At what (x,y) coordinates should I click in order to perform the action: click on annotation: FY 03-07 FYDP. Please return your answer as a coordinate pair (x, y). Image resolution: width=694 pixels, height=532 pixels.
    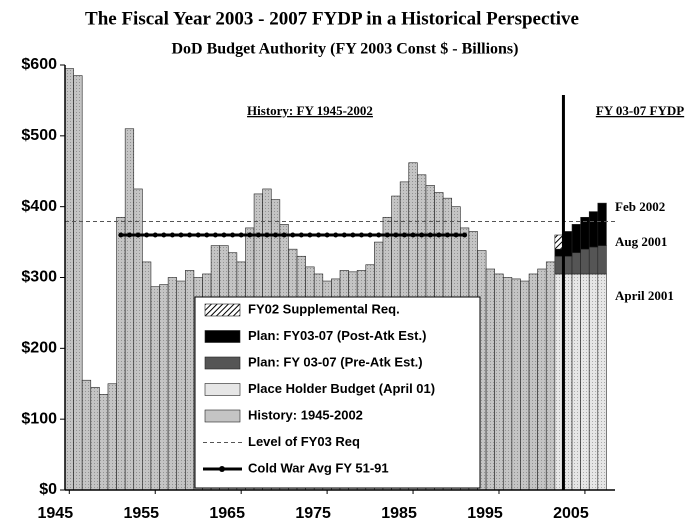
    Looking at the image, I should click on (640, 110).